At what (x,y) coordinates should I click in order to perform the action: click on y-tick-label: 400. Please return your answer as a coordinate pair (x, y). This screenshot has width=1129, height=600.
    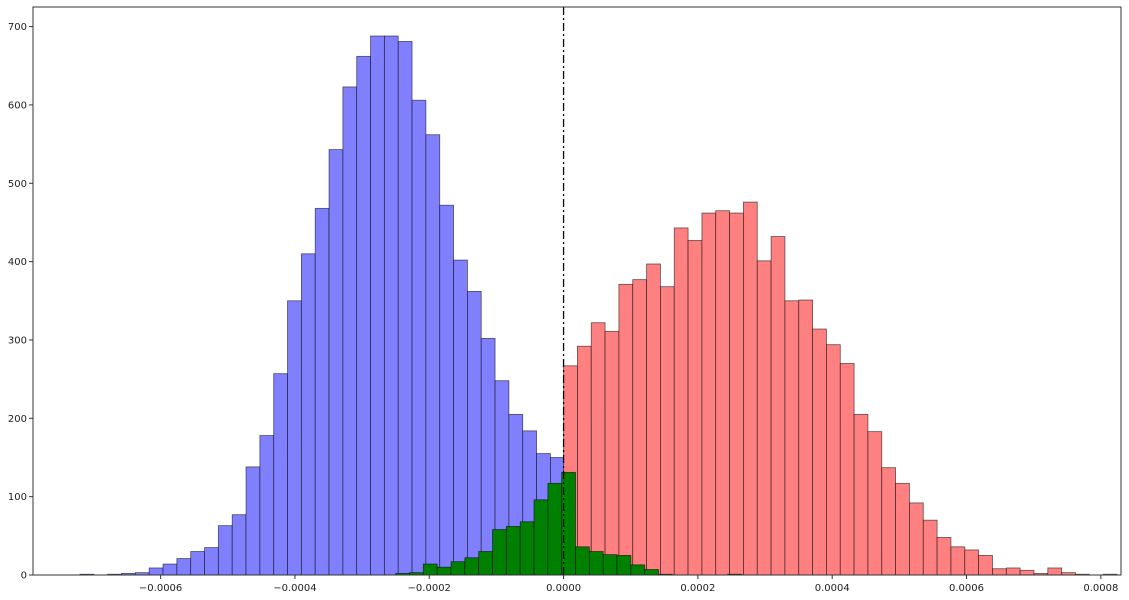
    Looking at the image, I should click on (17, 262).